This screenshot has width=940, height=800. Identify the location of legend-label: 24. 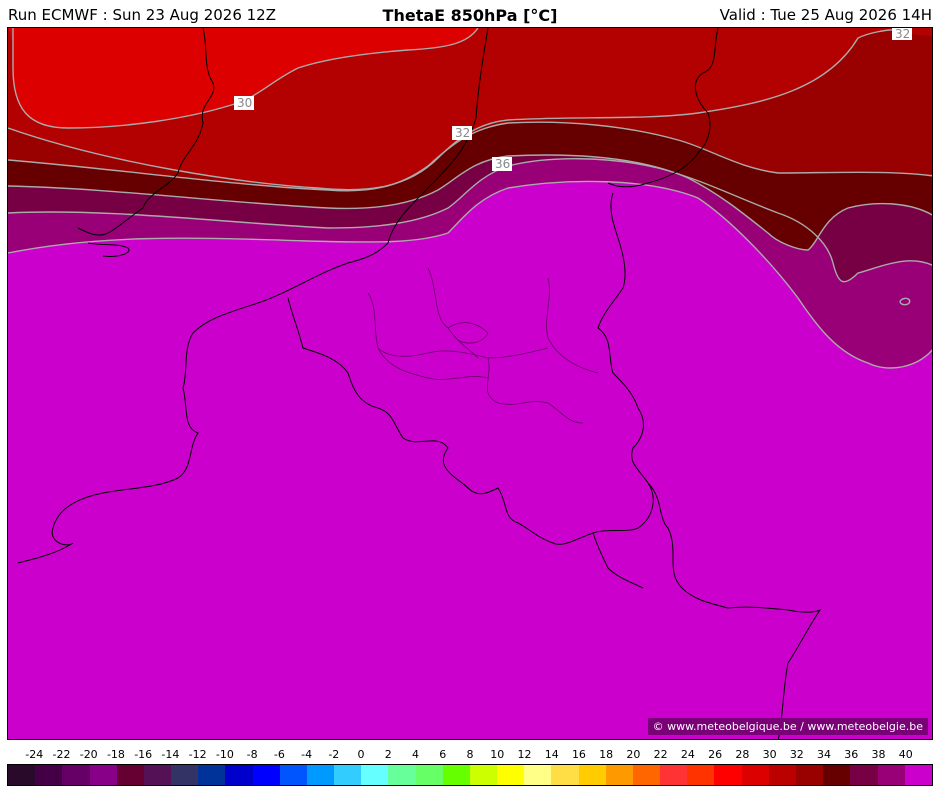
(687, 754).